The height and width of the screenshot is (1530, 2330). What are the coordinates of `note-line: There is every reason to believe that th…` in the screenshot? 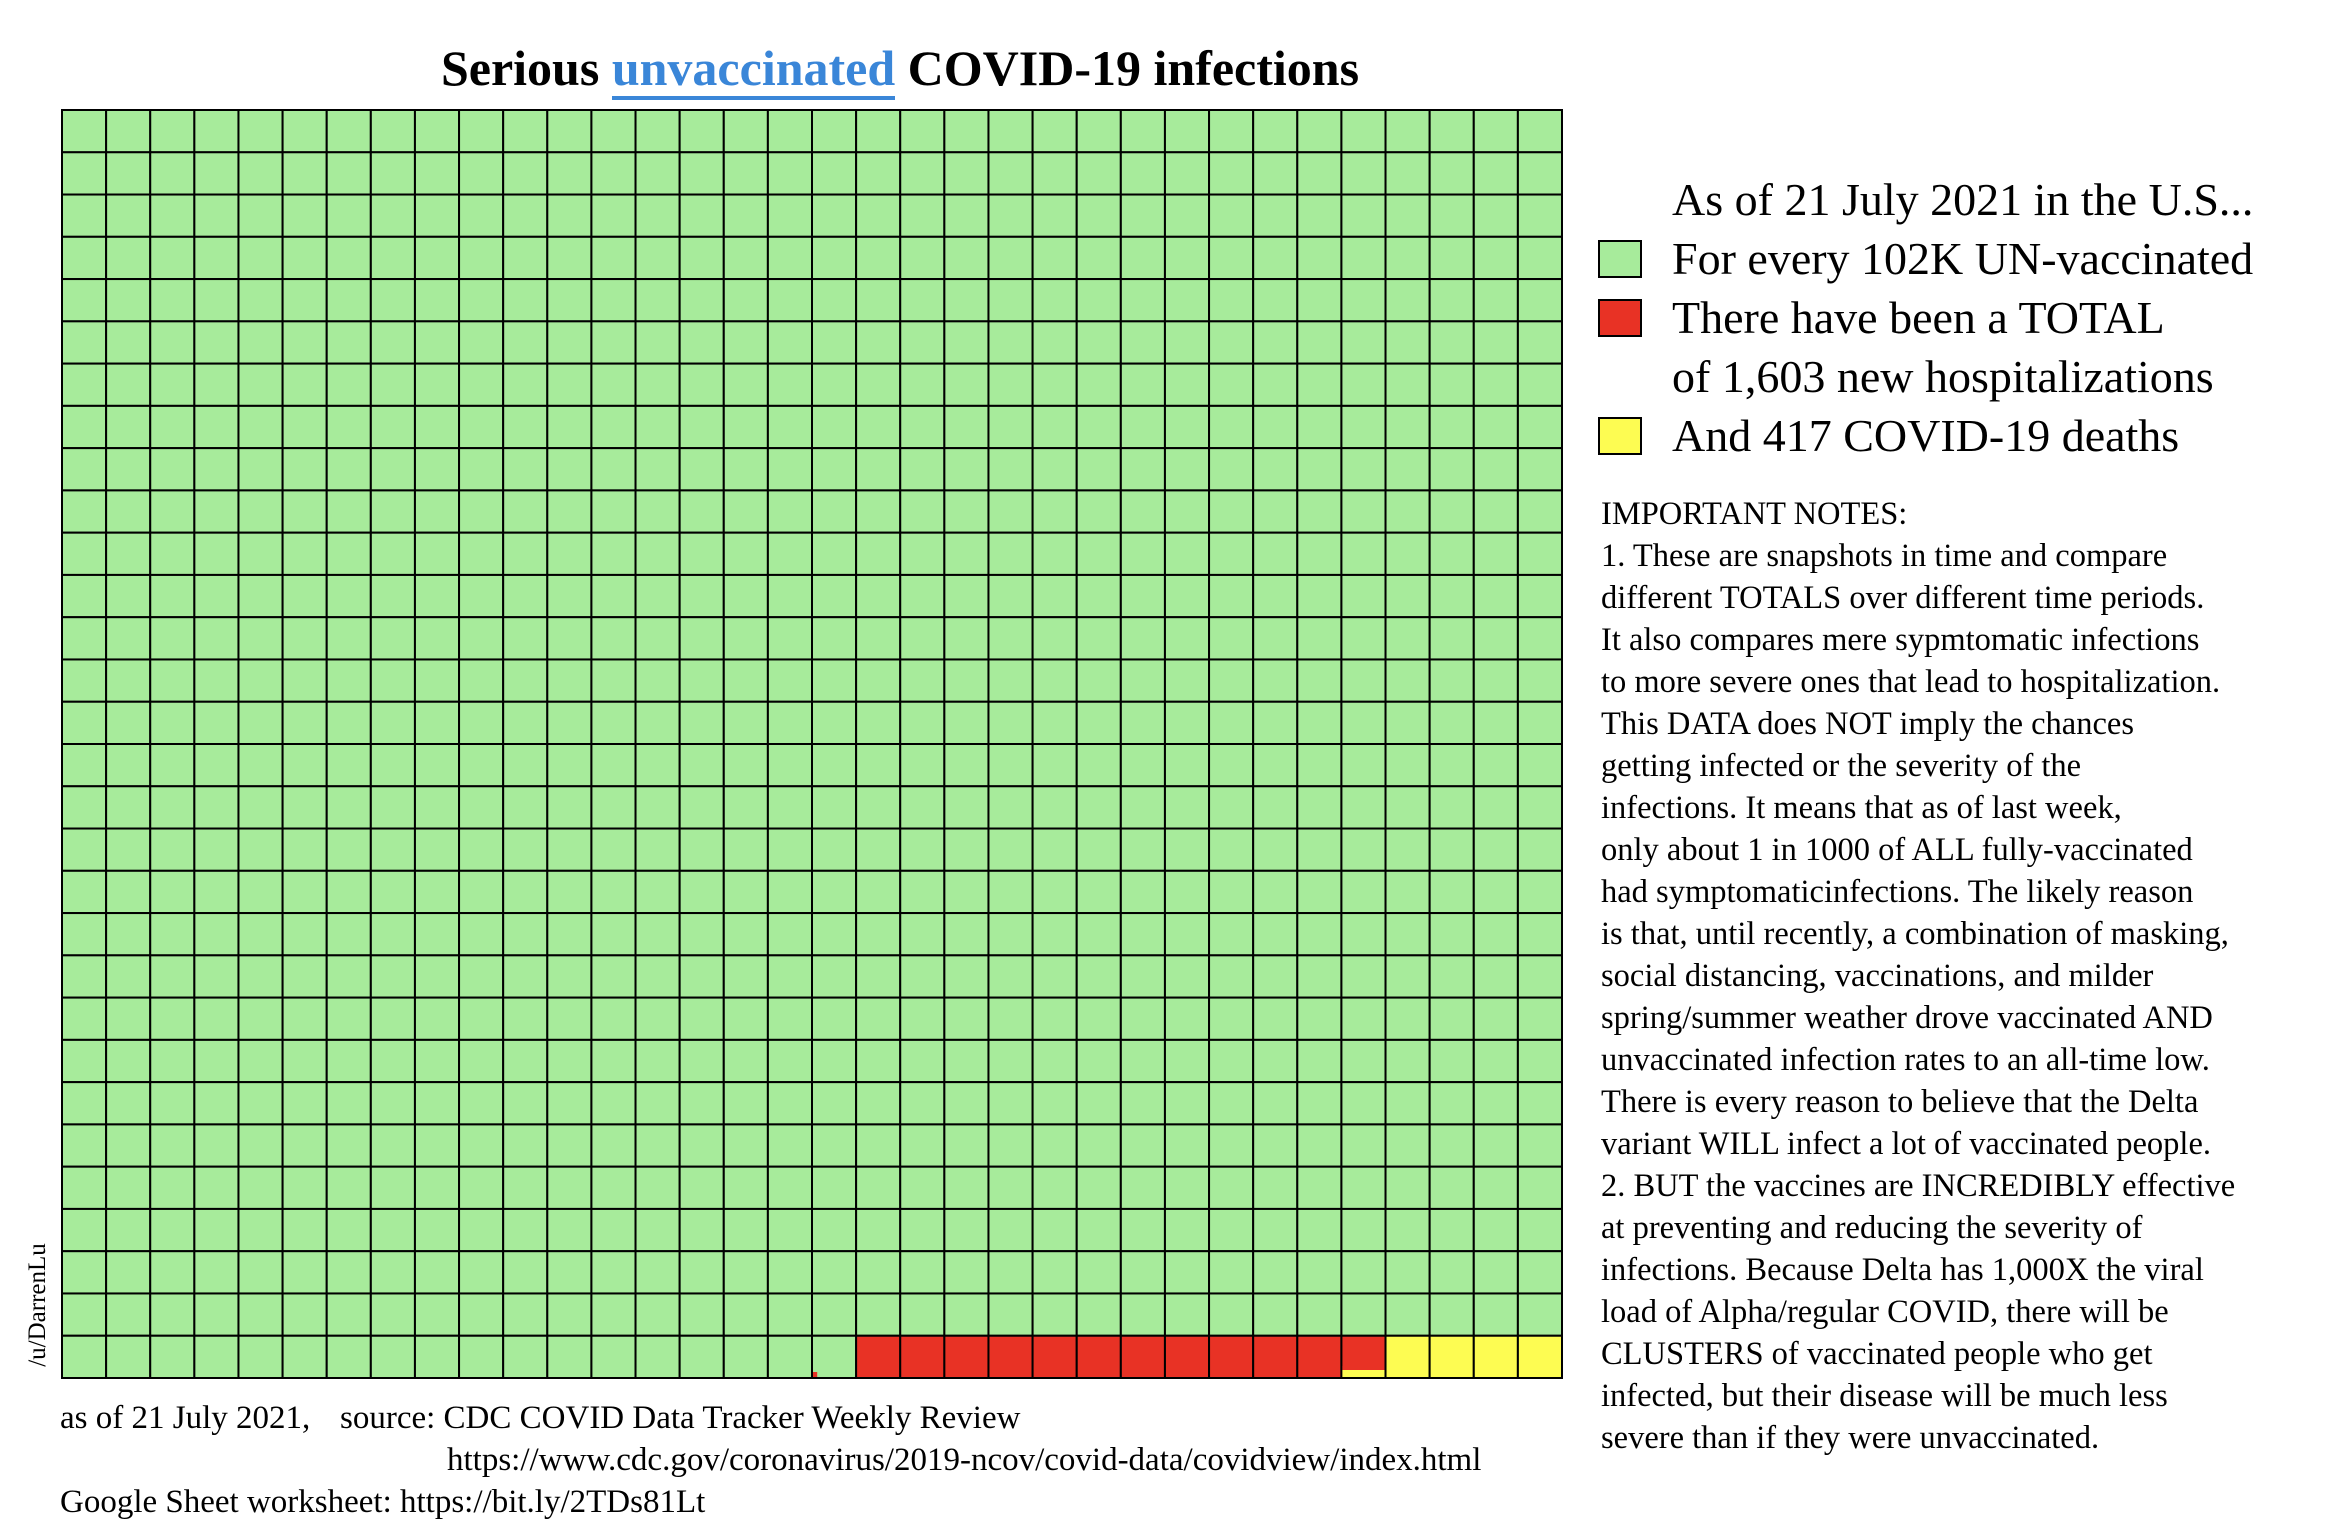 It's located at (1900, 1102).